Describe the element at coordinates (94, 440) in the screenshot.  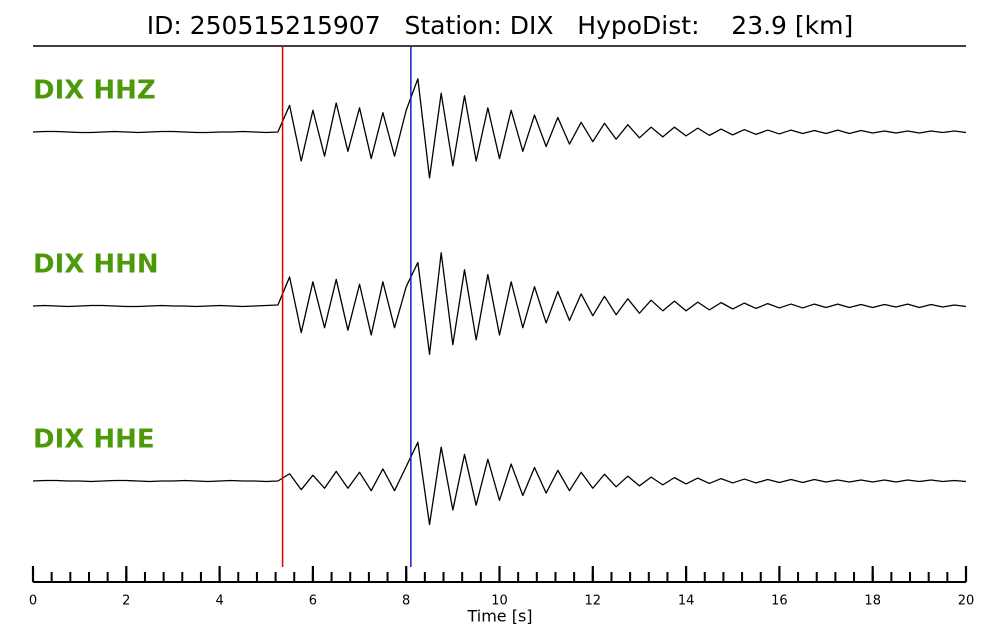
I see `trace-label: DIX HHE` at that location.